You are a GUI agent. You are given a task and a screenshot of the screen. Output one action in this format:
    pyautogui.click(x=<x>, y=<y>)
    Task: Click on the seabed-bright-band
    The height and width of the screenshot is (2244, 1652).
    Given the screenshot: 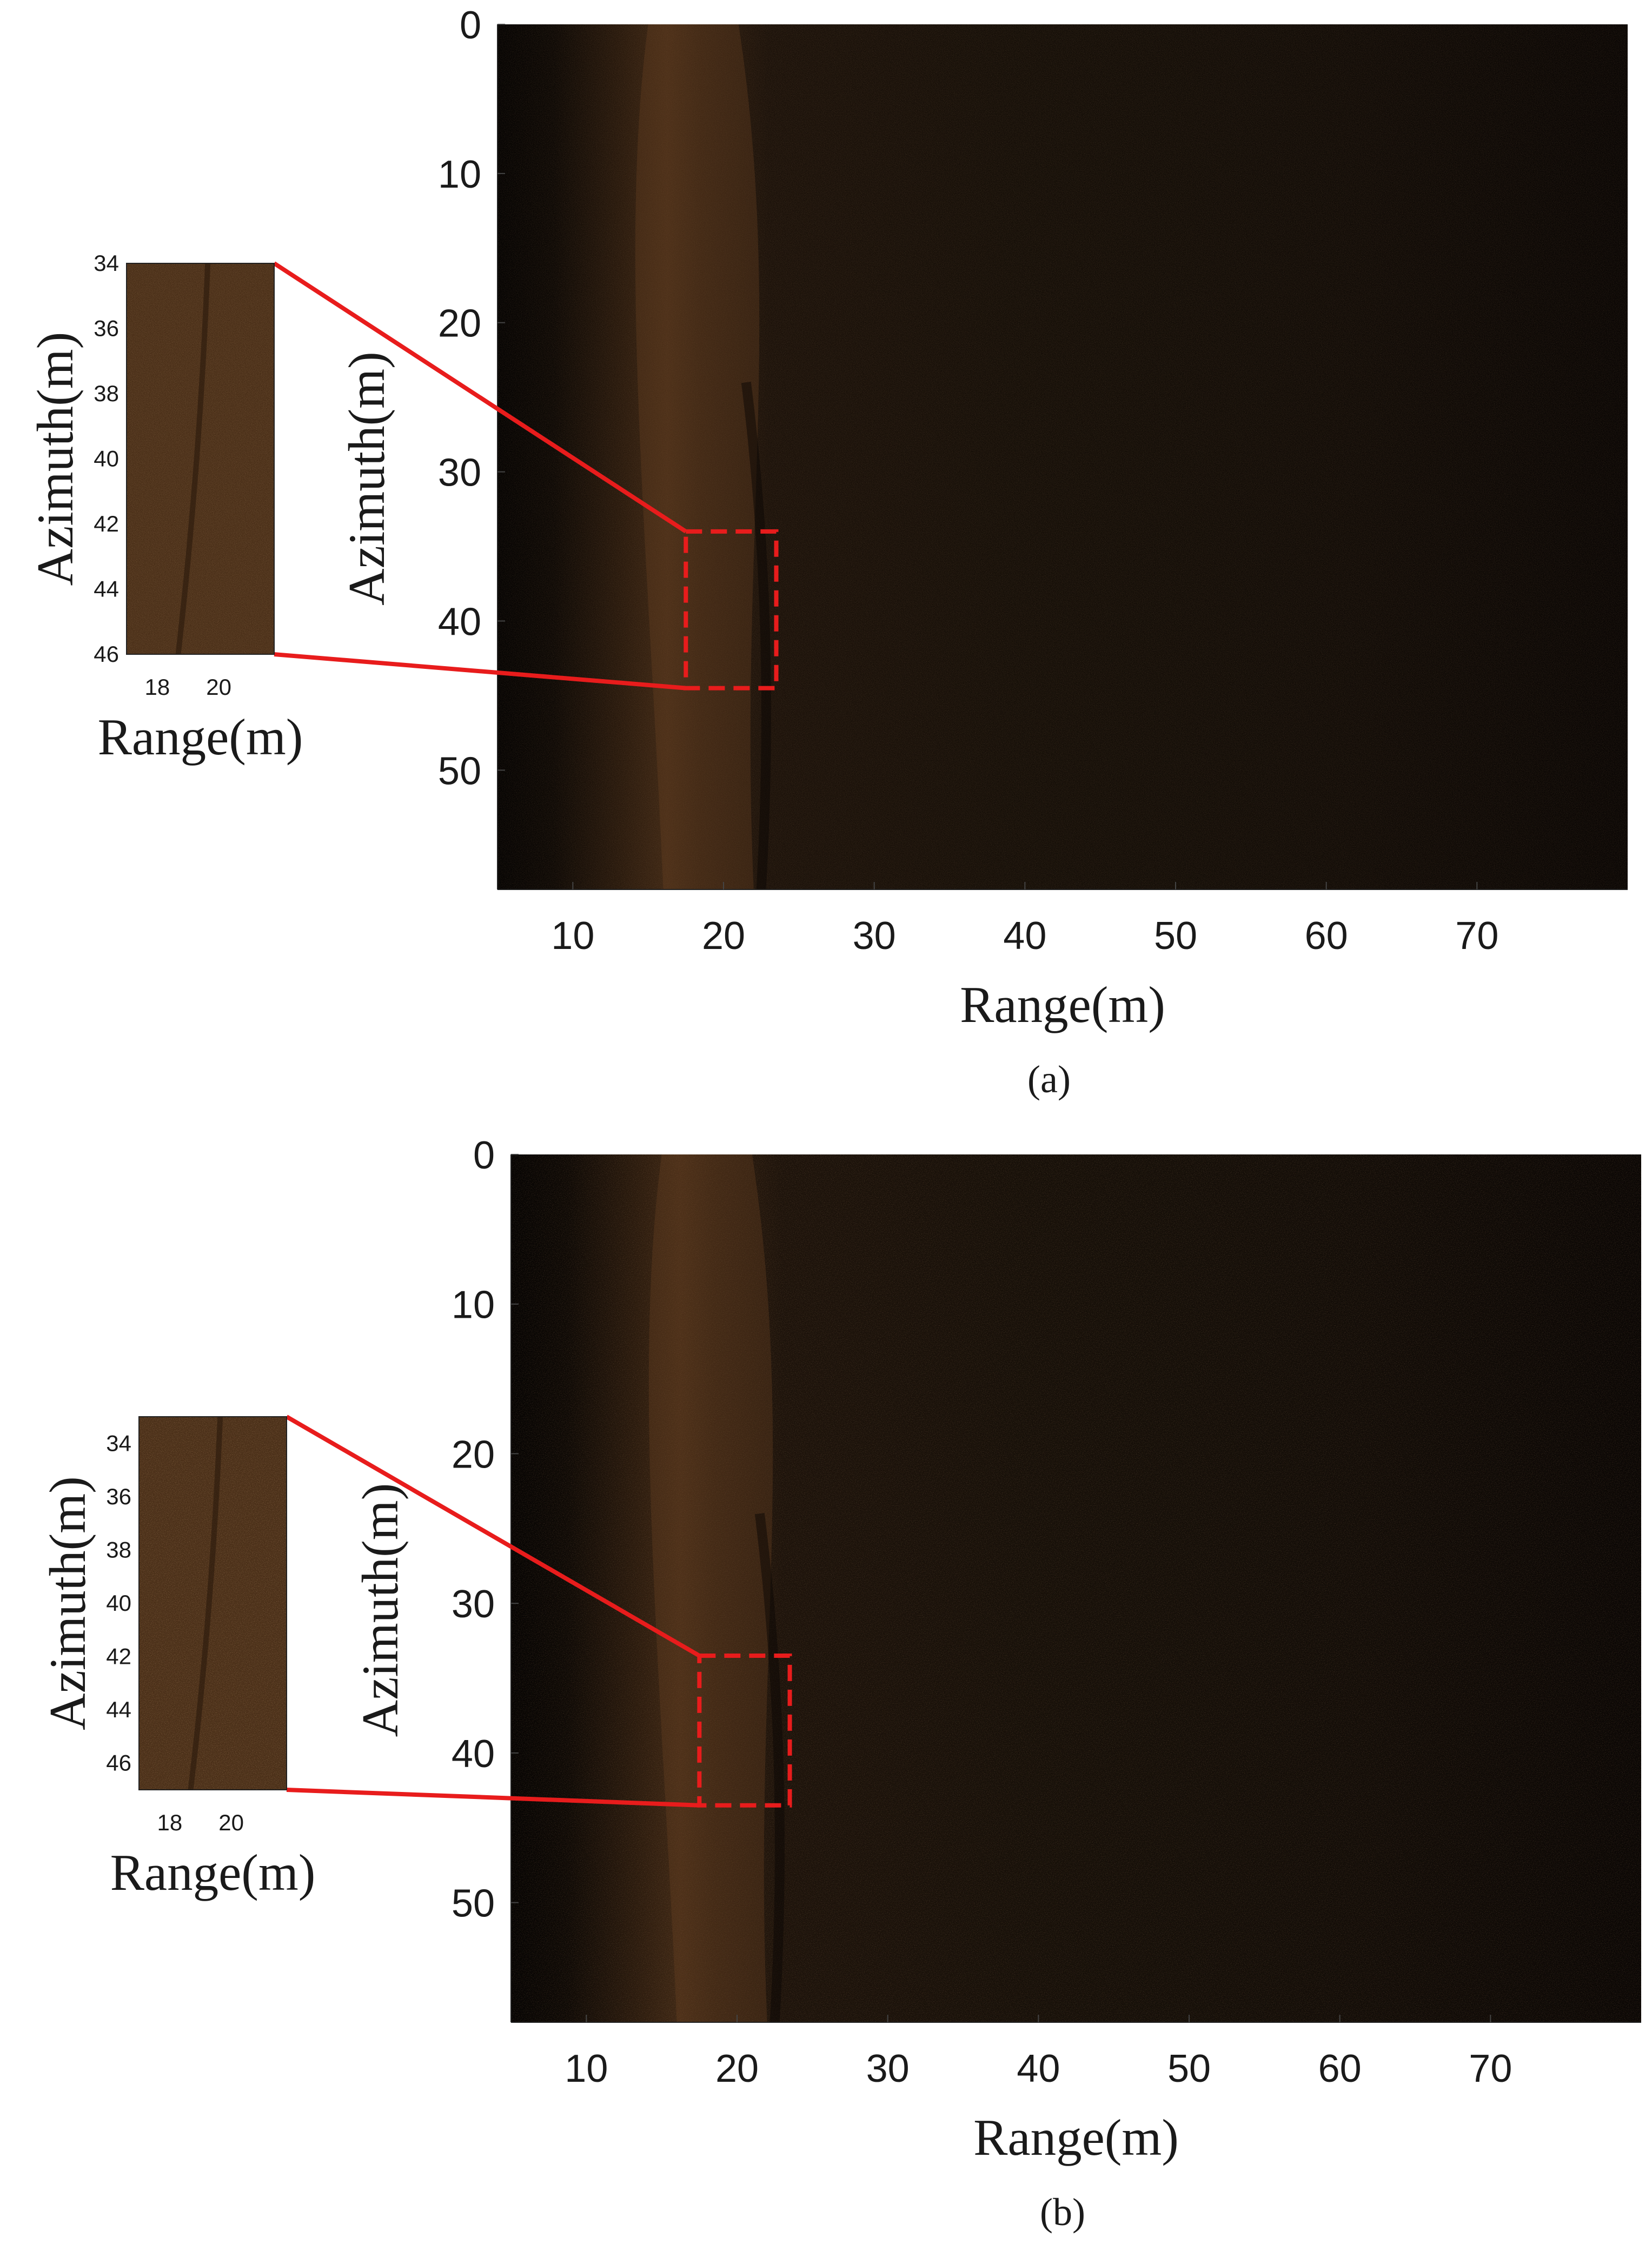 What is the action you would take?
    pyautogui.click(x=697, y=456)
    